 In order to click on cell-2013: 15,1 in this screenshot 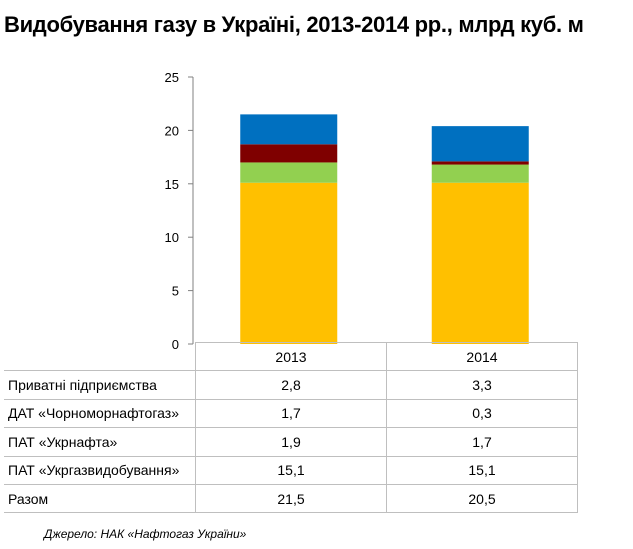, I will do `click(291, 470)`.